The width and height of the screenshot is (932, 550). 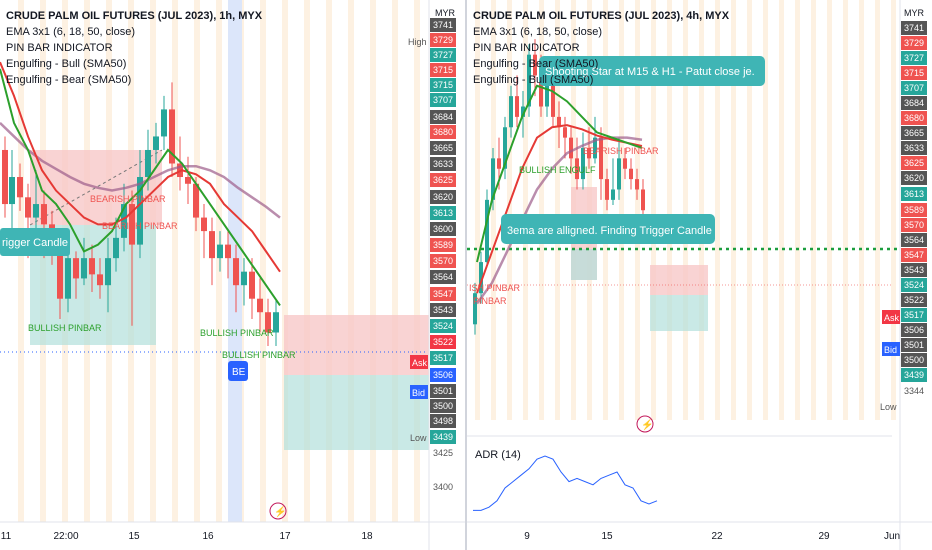 I want to click on price-label: 3501, so click(x=914, y=345).